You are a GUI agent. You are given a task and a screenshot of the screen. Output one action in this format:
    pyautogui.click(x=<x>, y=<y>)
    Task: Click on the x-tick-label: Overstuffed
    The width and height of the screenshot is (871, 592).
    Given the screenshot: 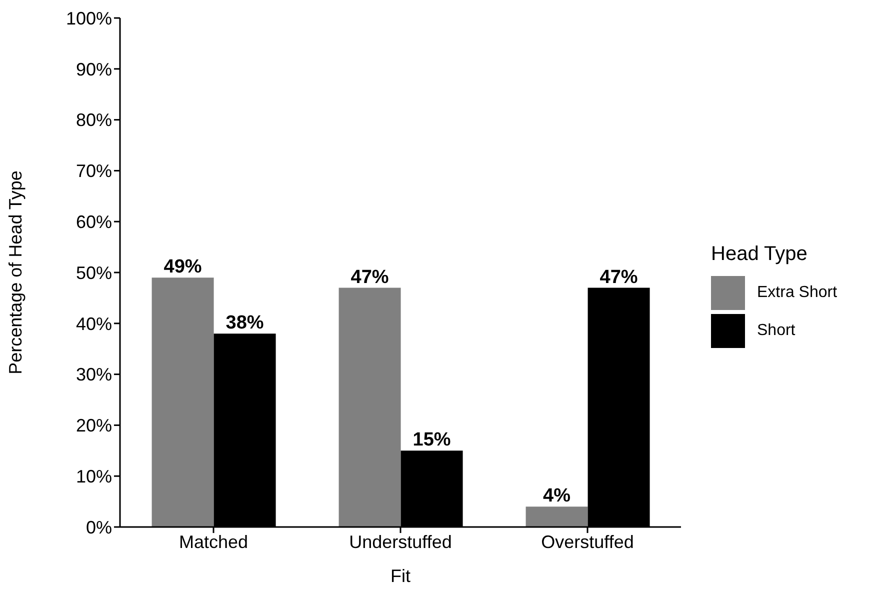 What is the action you would take?
    pyautogui.click(x=587, y=542)
    